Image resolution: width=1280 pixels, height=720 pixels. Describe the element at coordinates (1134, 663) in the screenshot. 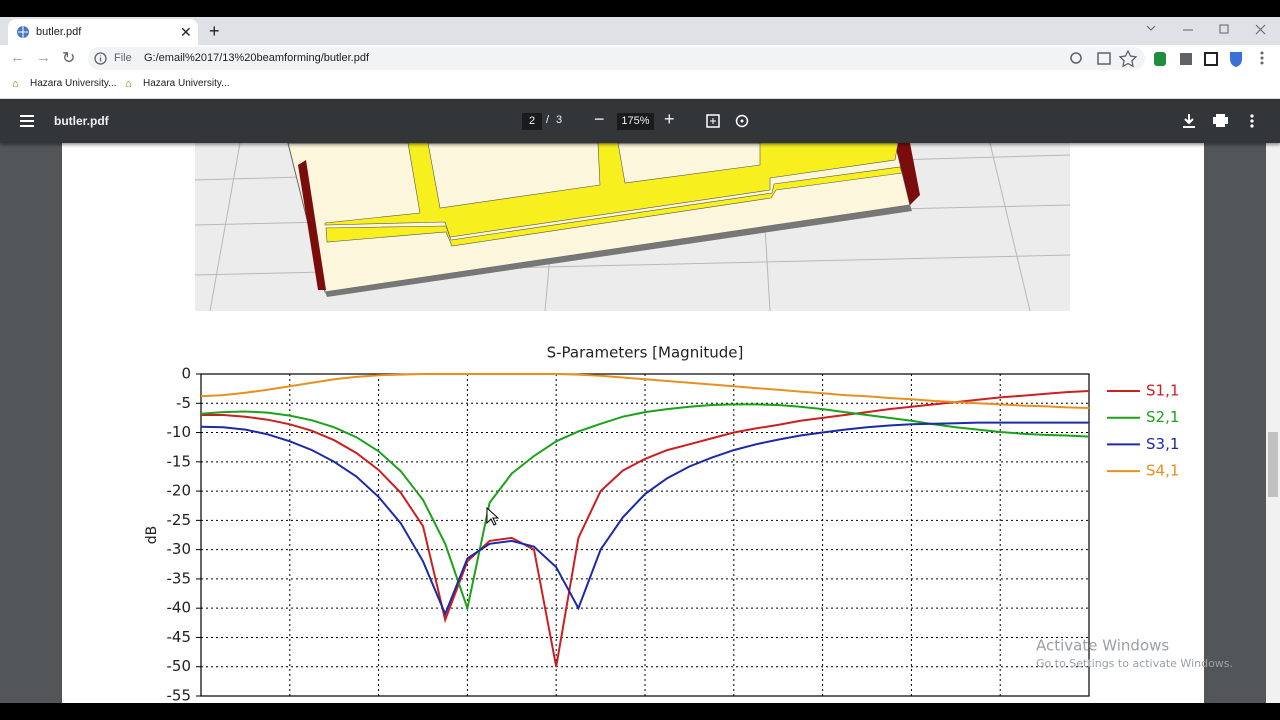

I see `watermark-subtitle: Go to Settings to activate Windows.` at that location.